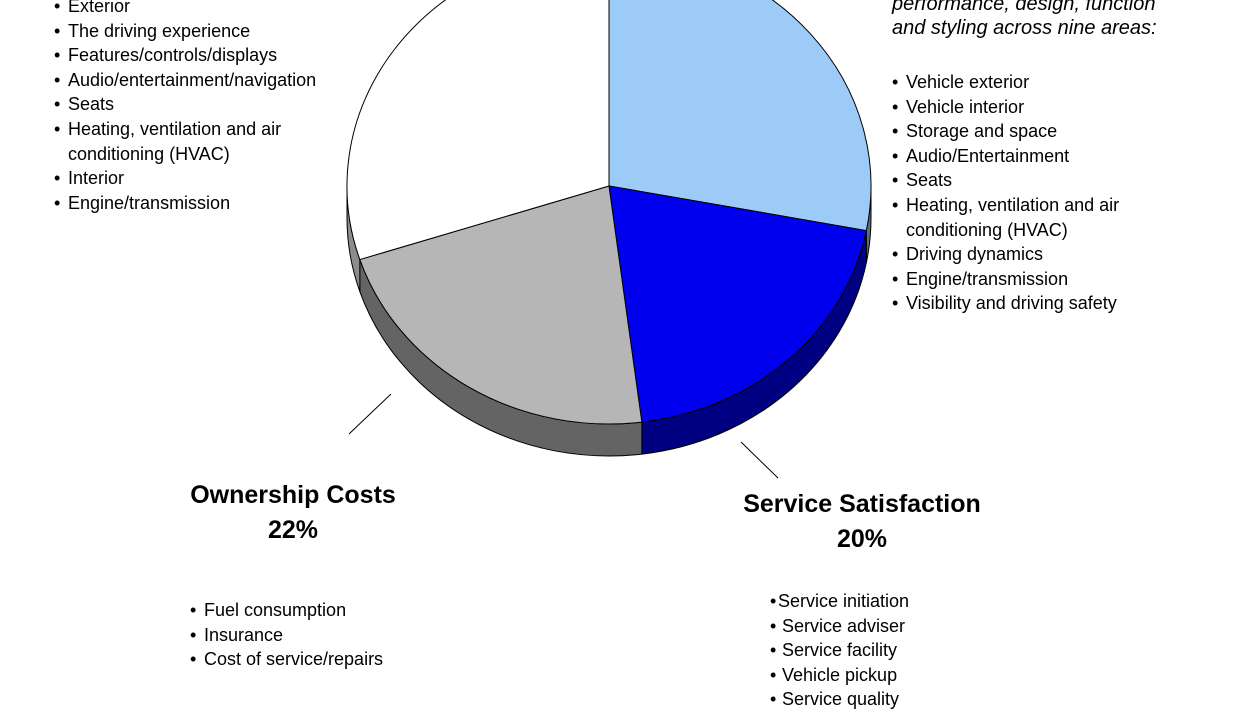 Image resolution: width=1239 pixels, height=712 pixels. What do you see at coordinates (1005, 156) in the screenshot?
I see `right-factor-item: Audio/Entertainment` at bounding box center [1005, 156].